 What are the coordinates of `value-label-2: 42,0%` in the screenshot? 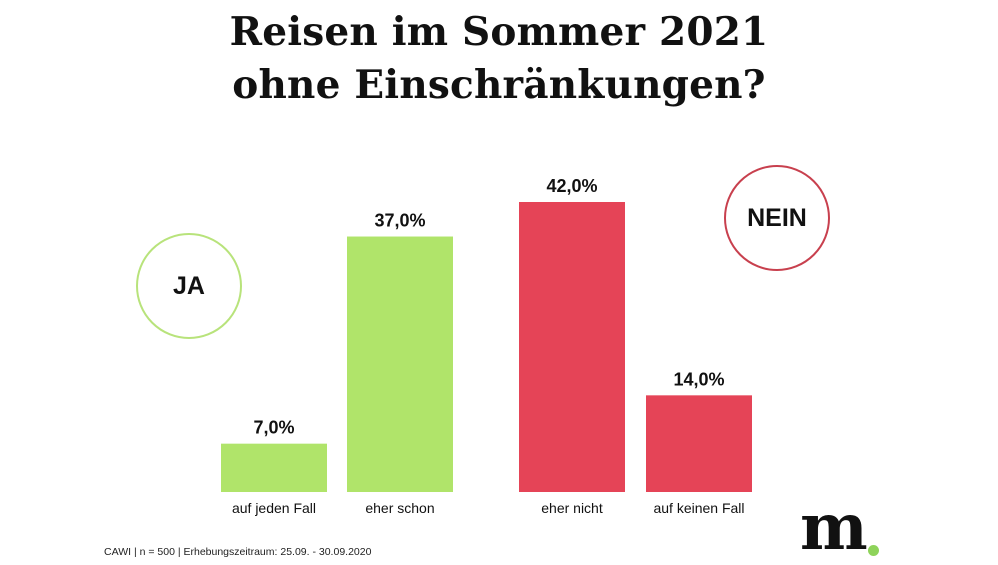 It's located at (571, 186).